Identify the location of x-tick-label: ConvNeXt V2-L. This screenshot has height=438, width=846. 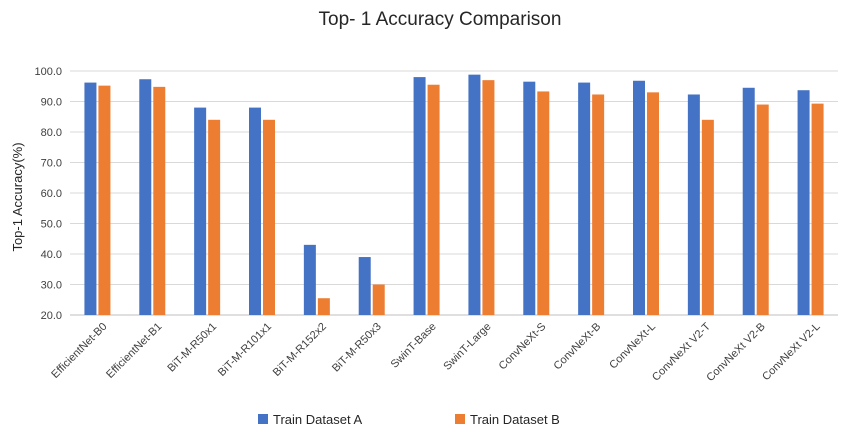
(791, 352).